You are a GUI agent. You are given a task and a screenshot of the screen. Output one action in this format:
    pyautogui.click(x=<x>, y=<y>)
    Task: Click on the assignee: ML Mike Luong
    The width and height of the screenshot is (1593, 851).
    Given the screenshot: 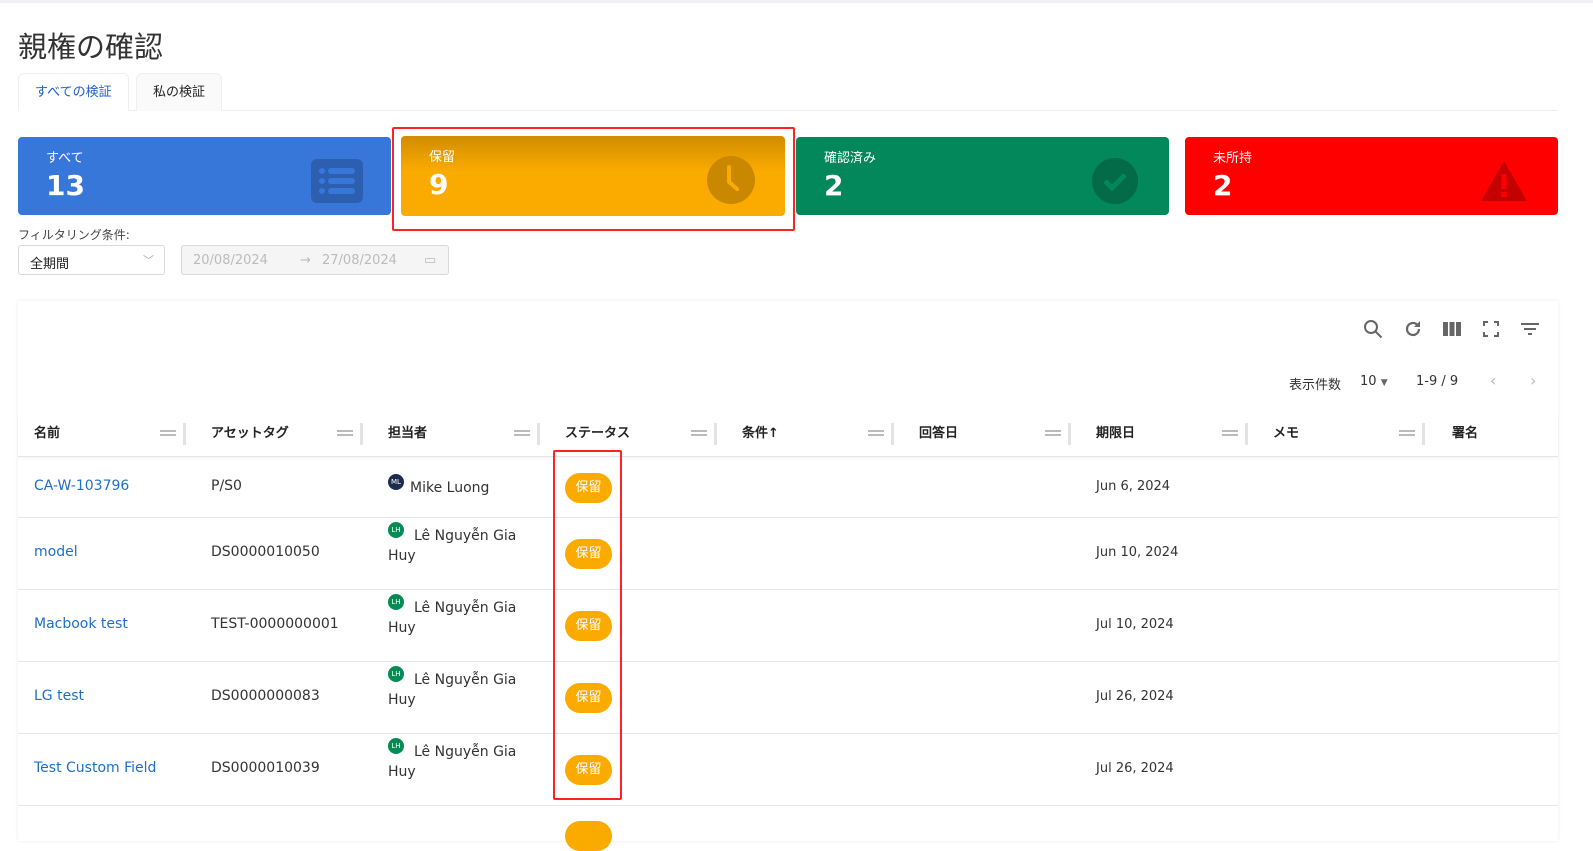 What is the action you would take?
    pyautogui.click(x=458, y=485)
    